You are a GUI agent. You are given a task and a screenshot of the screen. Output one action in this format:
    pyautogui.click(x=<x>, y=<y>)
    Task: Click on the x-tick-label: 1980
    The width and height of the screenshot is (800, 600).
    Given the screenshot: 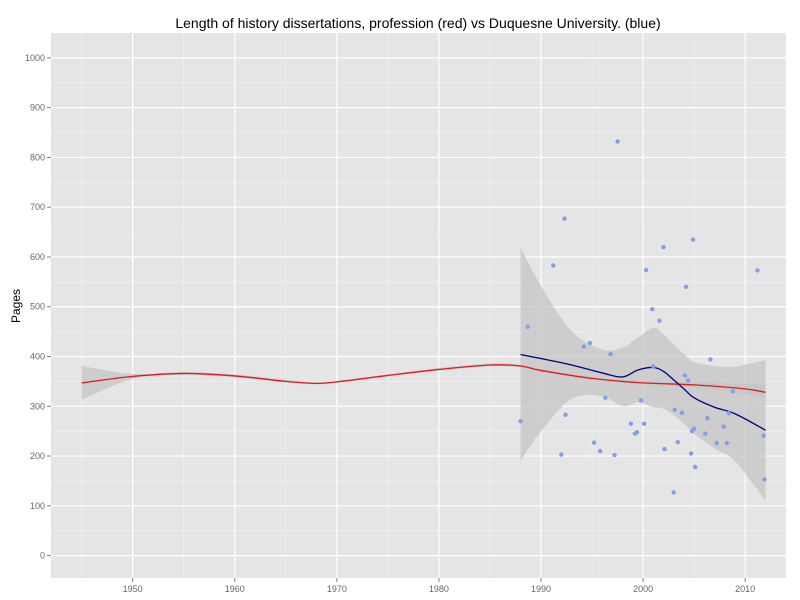 What is the action you would take?
    pyautogui.click(x=439, y=589)
    